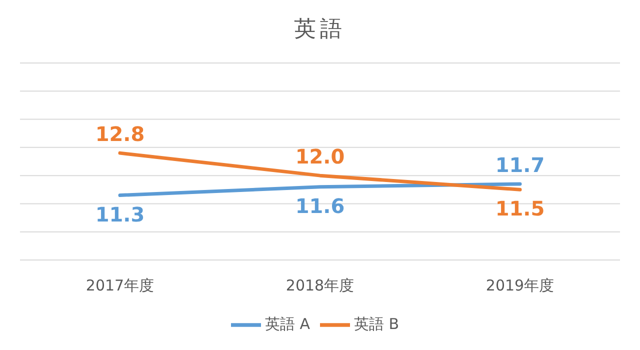 Image resolution: width=640 pixels, height=350 pixels. Describe the element at coordinates (320, 30) in the screenshot. I see `chart-title: 英語` at that location.